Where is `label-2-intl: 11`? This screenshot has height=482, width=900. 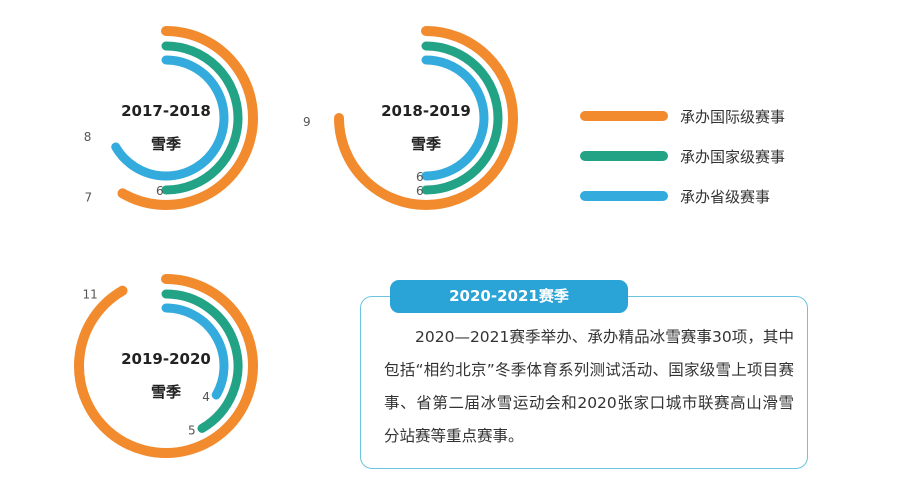
label-2-intl: 11 is located at coordinates (90, 295).